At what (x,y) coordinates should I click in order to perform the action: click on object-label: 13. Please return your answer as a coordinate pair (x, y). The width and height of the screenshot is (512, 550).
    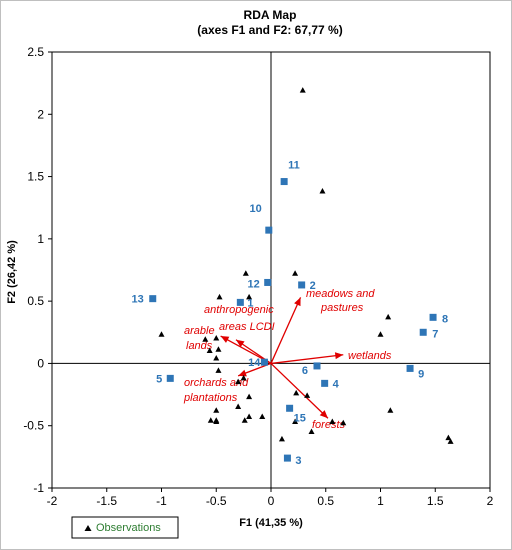
    Looking at the image, I should click on (137, 300).